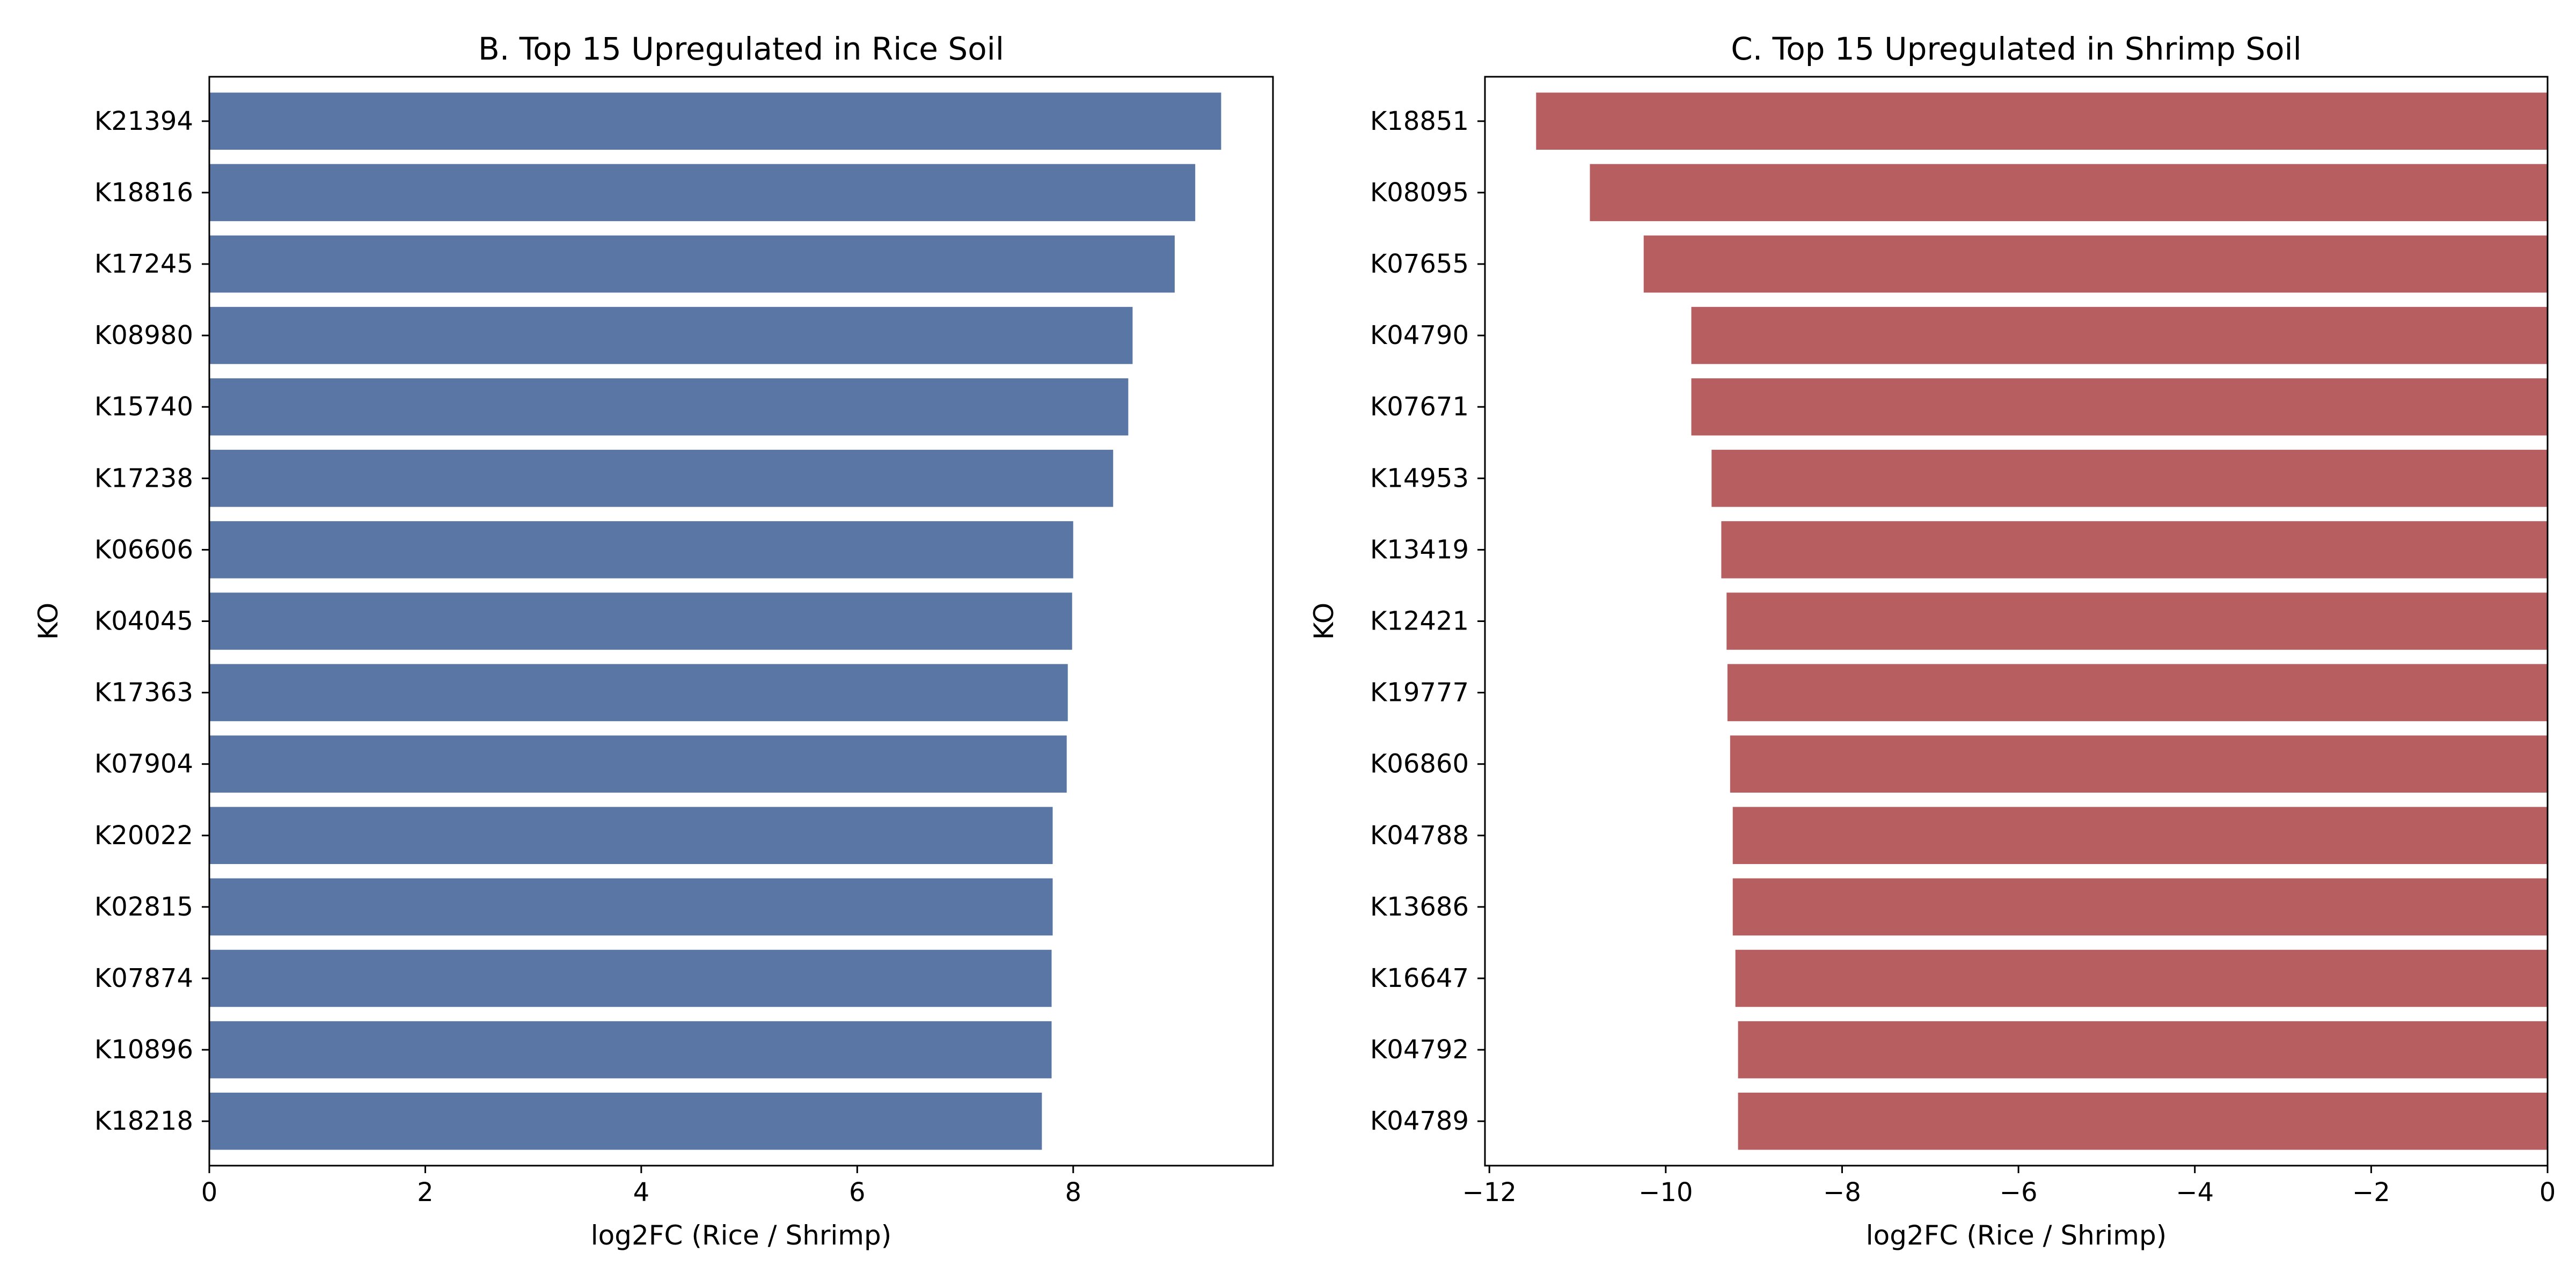 Image resolution: width=2576 pixels, height=1288 pixels. Describe the element at coordinates (143, 836) in the screenshot. I see `y-tick-label: K20022` at that location.